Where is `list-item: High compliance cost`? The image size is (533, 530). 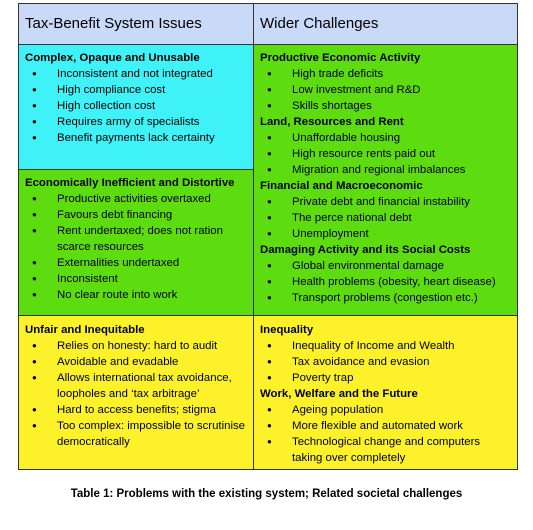
list-item: High compliance cost is located at coordinates (140, 90).